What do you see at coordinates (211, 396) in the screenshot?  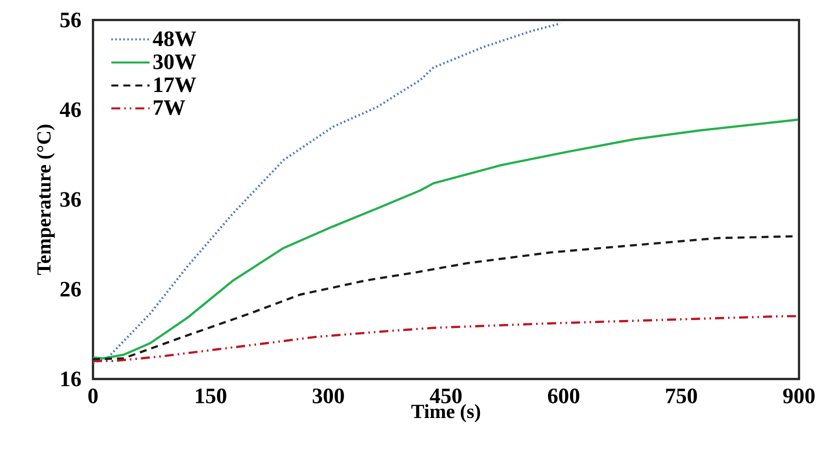 I see `x-tick-label: 150` at bounding box center [211, 396].